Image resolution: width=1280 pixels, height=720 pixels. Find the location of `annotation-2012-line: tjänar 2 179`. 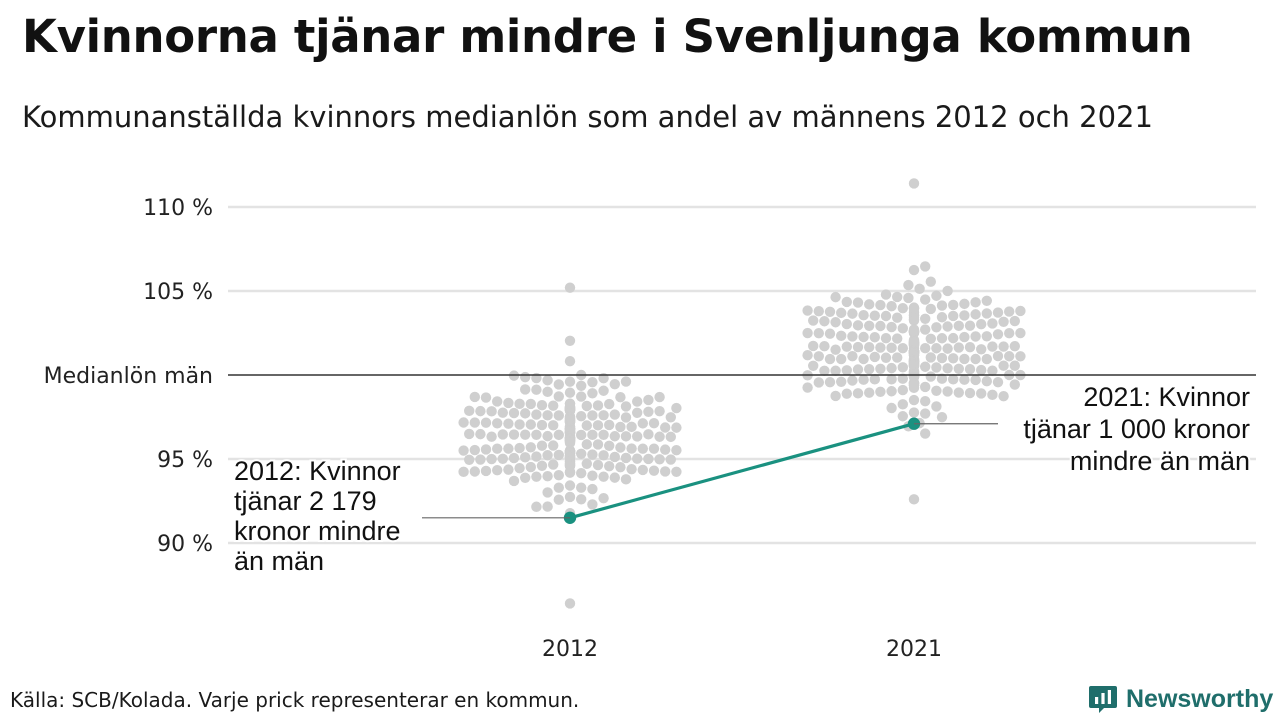

annotation-2012-line: tjänar 2 179 is located at coordinates (305, 501).